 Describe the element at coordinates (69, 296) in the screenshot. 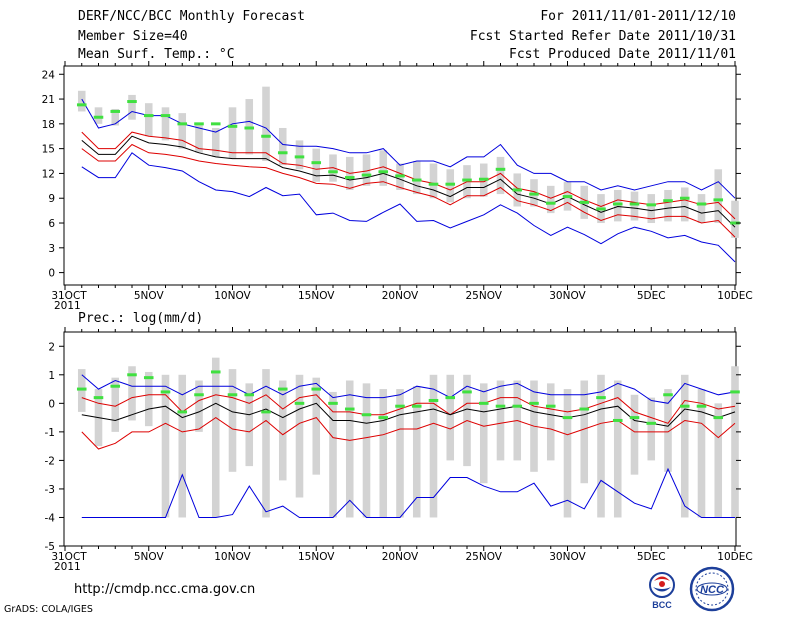

I see `temp-xtick-label: 31OCT` at that location.